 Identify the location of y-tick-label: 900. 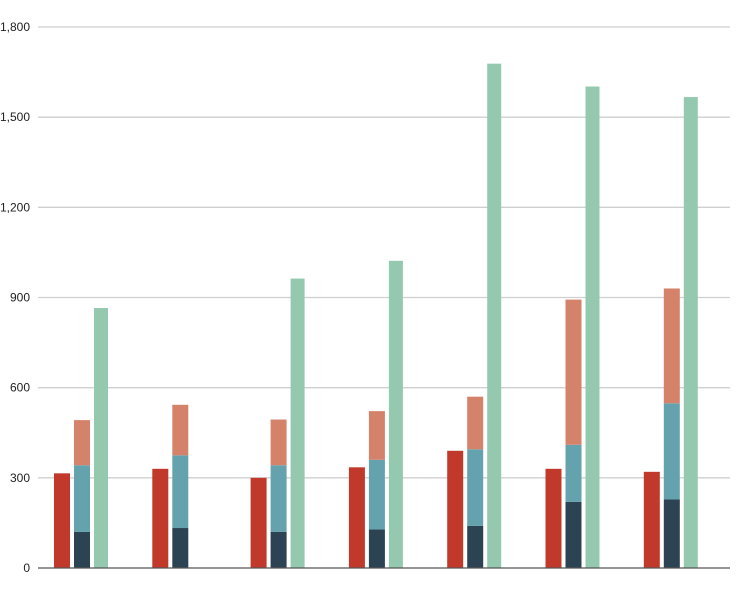
(20, 298).